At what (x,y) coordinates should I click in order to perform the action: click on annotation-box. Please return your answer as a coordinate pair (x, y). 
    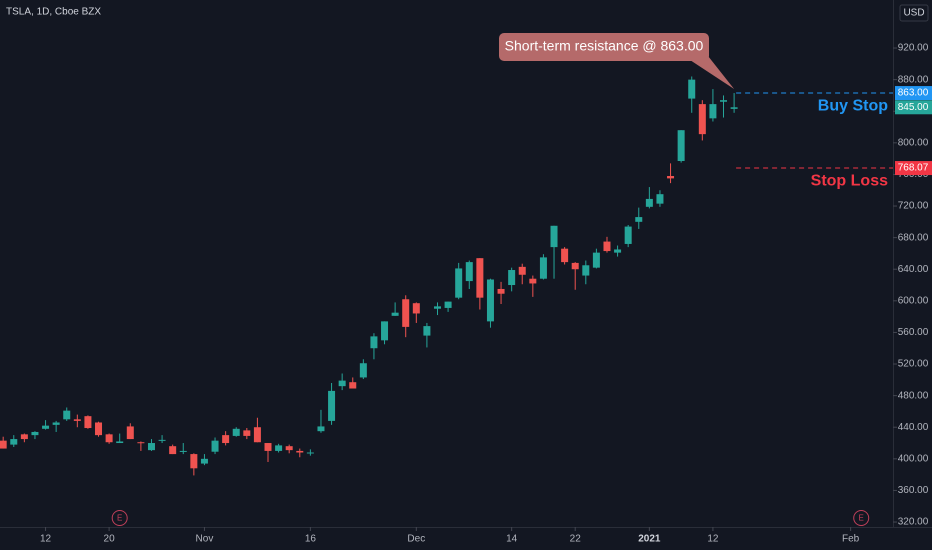
    Looking at the image, I should click on (604, 47).